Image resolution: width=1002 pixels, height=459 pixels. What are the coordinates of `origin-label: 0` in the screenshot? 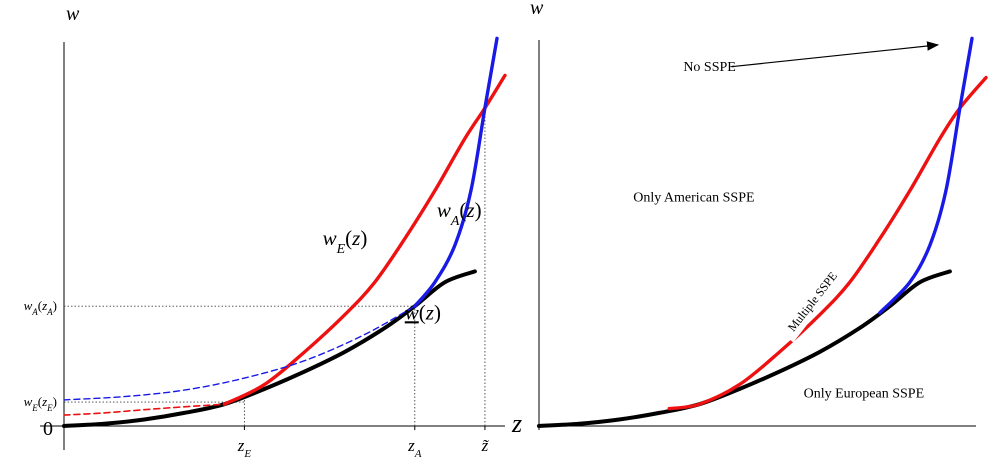 It's located at (48, 429).